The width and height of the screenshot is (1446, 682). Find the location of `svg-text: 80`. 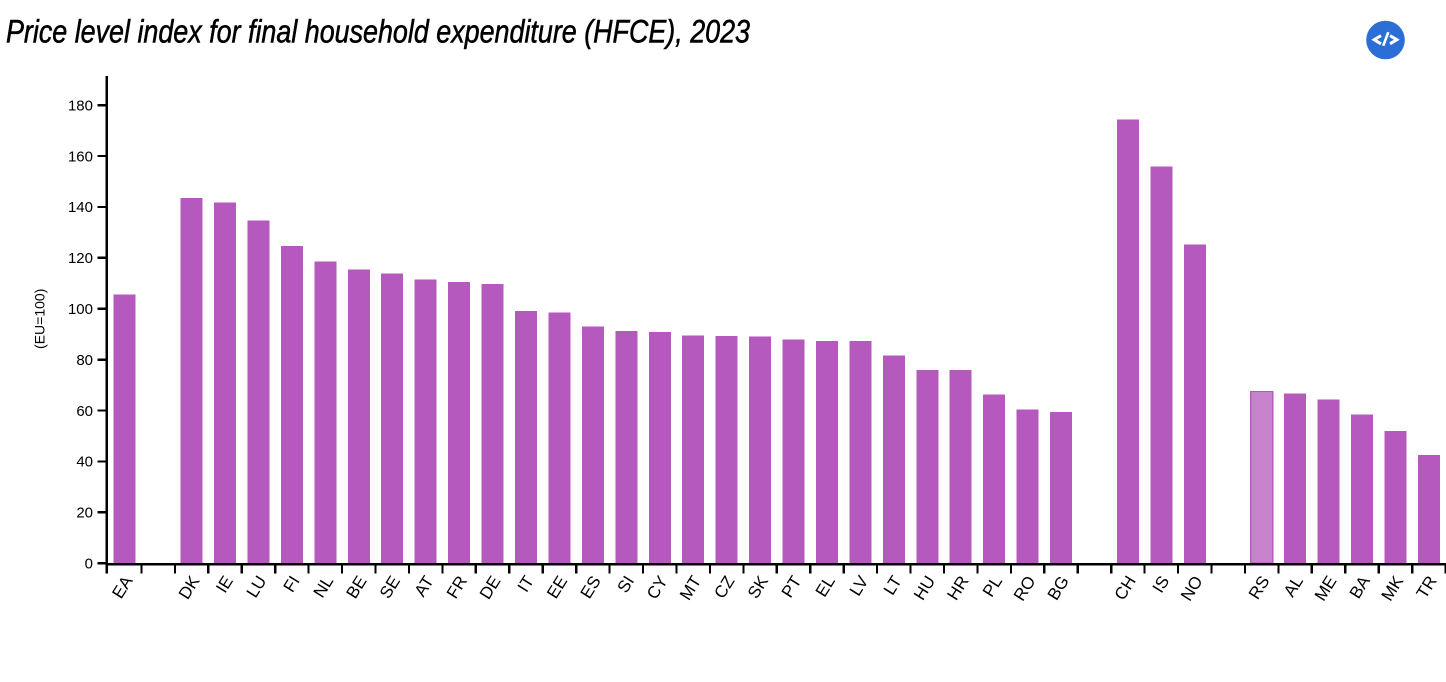

svg-text: 80 is located at coordinates (84, 360).